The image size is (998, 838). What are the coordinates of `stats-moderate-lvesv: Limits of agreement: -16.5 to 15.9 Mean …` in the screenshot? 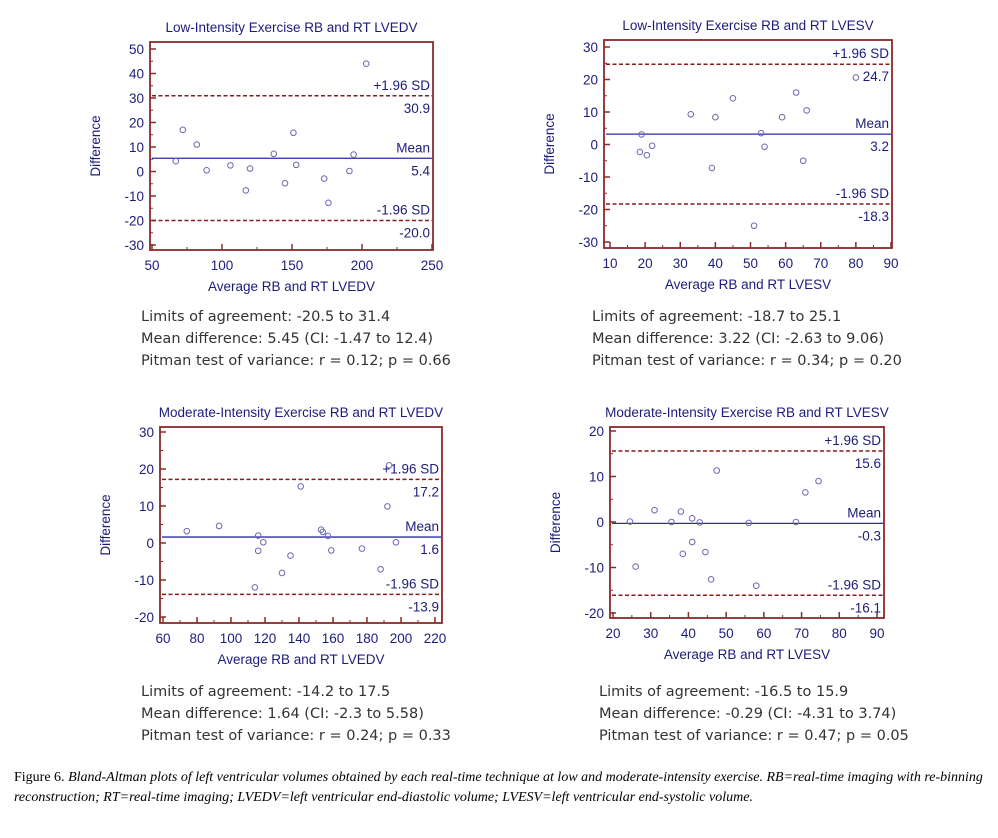 It's located at (754, 714).